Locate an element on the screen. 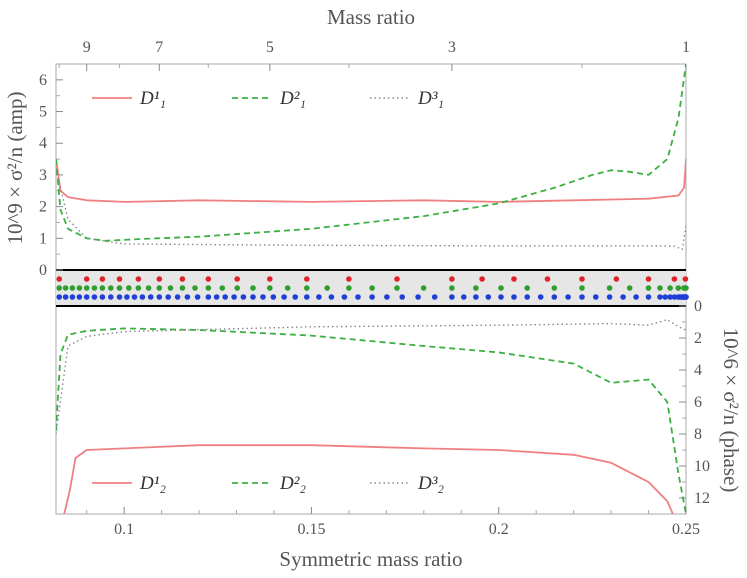  top-tick-label: 9 is located at coordinates (87, 47).